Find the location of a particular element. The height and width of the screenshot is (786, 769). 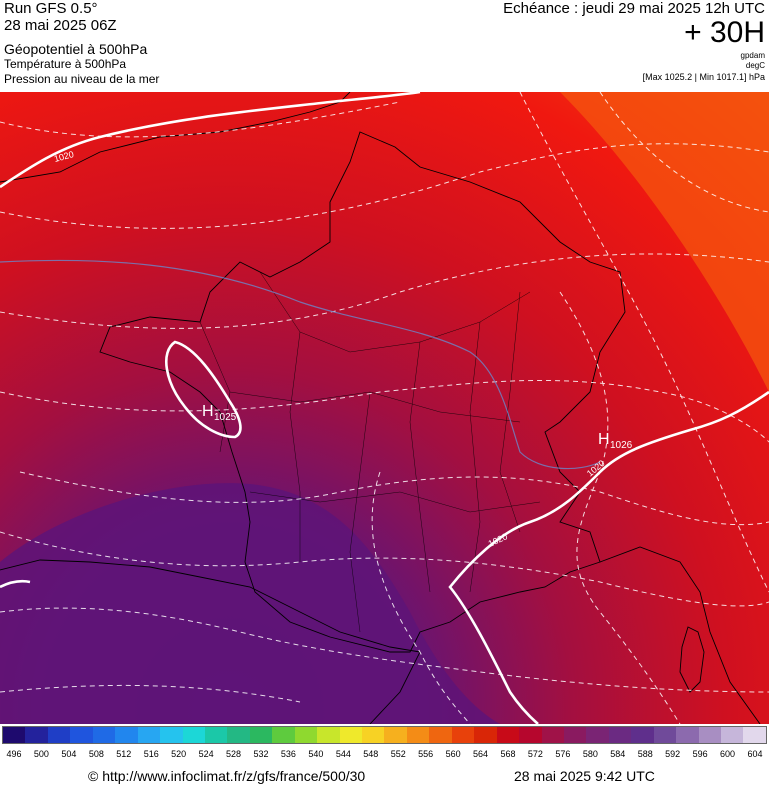

color-scale-label: 512 is located at coordinates (124, 754).